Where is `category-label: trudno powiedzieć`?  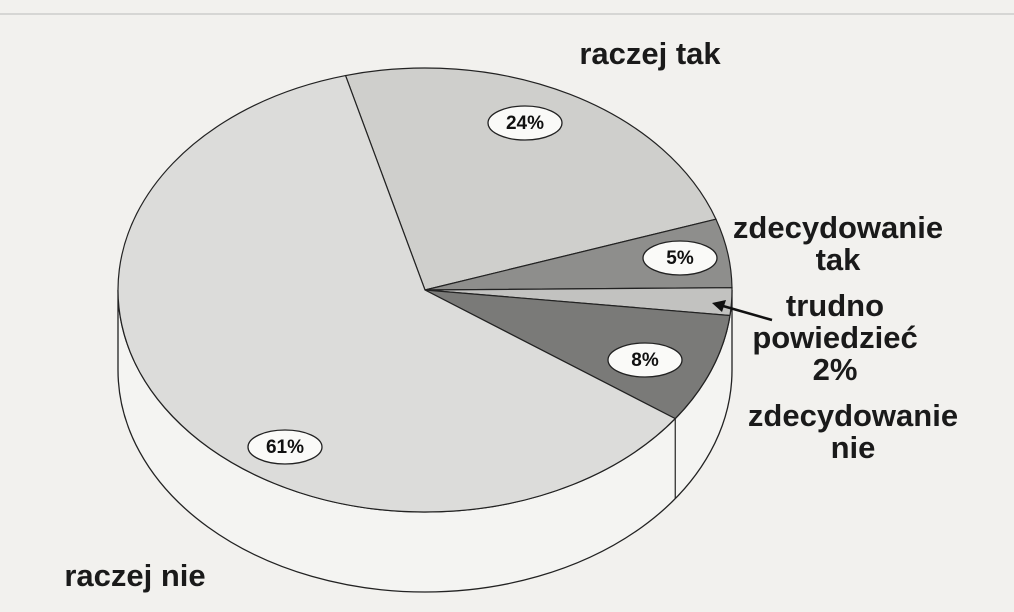
category-label: trudno powiedzieć is located at coordinates (835, 321).